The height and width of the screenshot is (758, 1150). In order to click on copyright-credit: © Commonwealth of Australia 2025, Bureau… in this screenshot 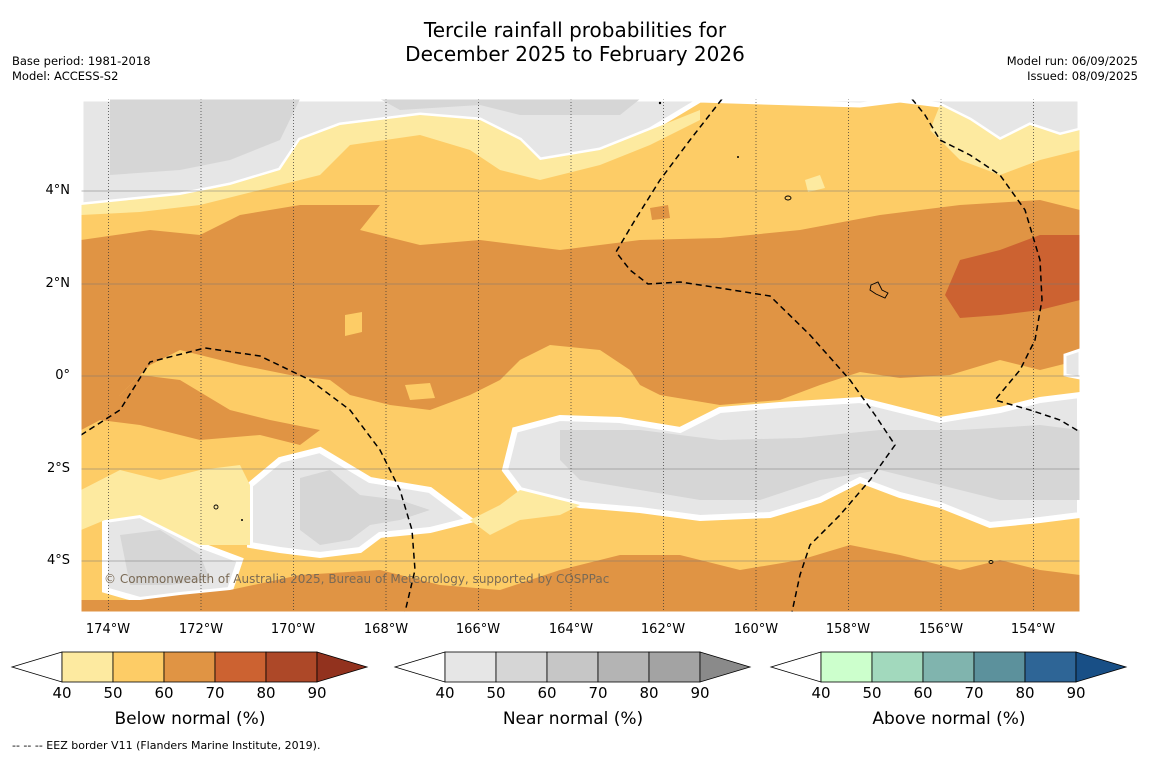, I will do `click(357, 579)`.